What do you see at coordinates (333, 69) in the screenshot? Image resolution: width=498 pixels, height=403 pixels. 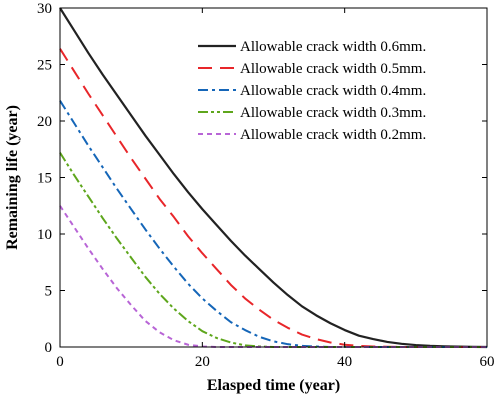 I see `legend-label-1: Allowable crack width 0.5mm.` at bounding box center [333, 69].